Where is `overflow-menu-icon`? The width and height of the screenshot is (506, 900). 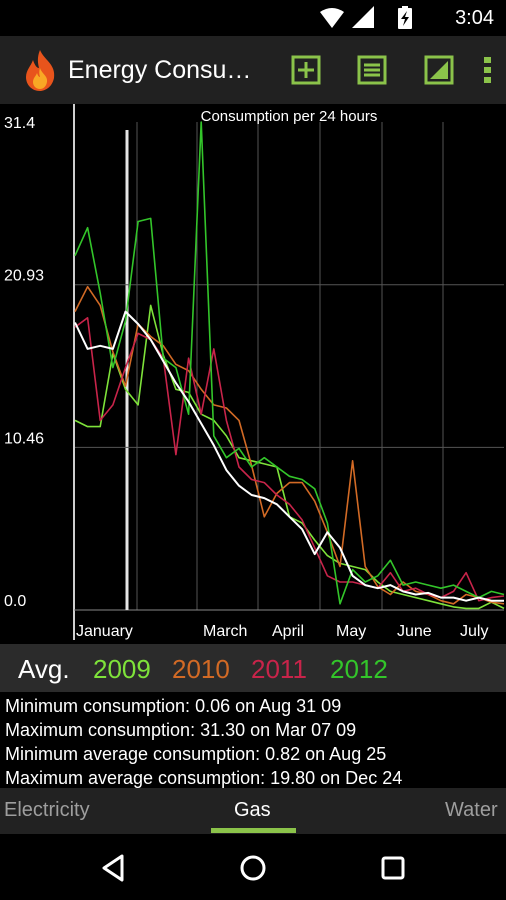 overflow-menu-icon is located at coordinates (488, 70).